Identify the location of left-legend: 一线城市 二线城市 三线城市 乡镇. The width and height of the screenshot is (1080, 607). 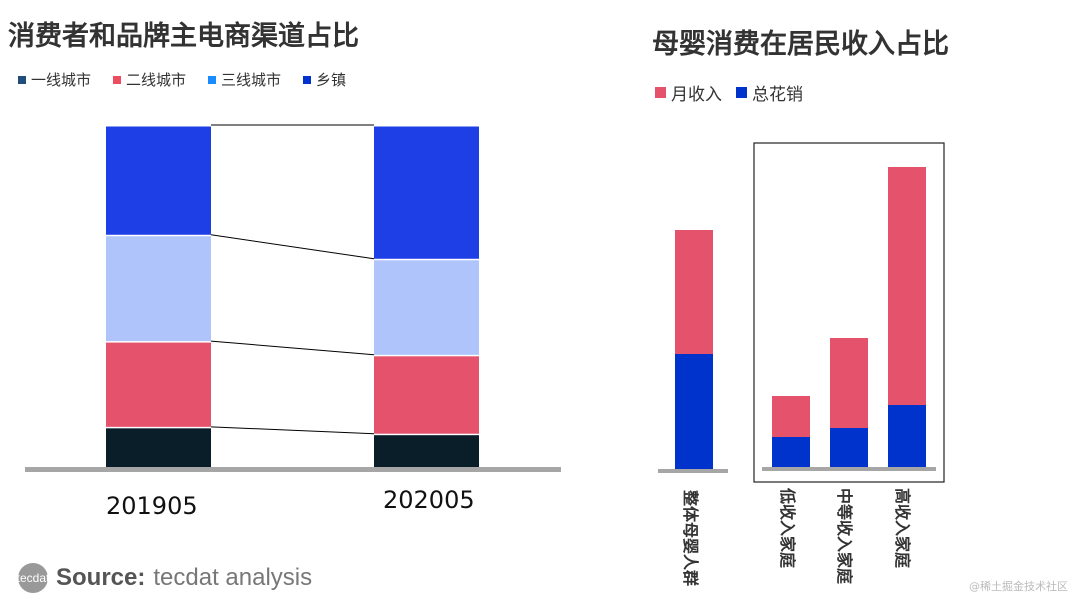
(182, 79).